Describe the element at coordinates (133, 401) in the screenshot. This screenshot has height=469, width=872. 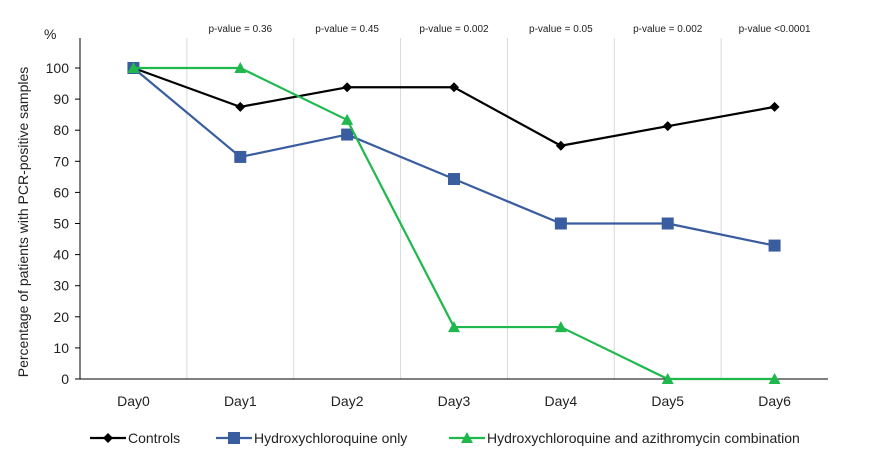
I see `x-tick-label: Day0` at that location.